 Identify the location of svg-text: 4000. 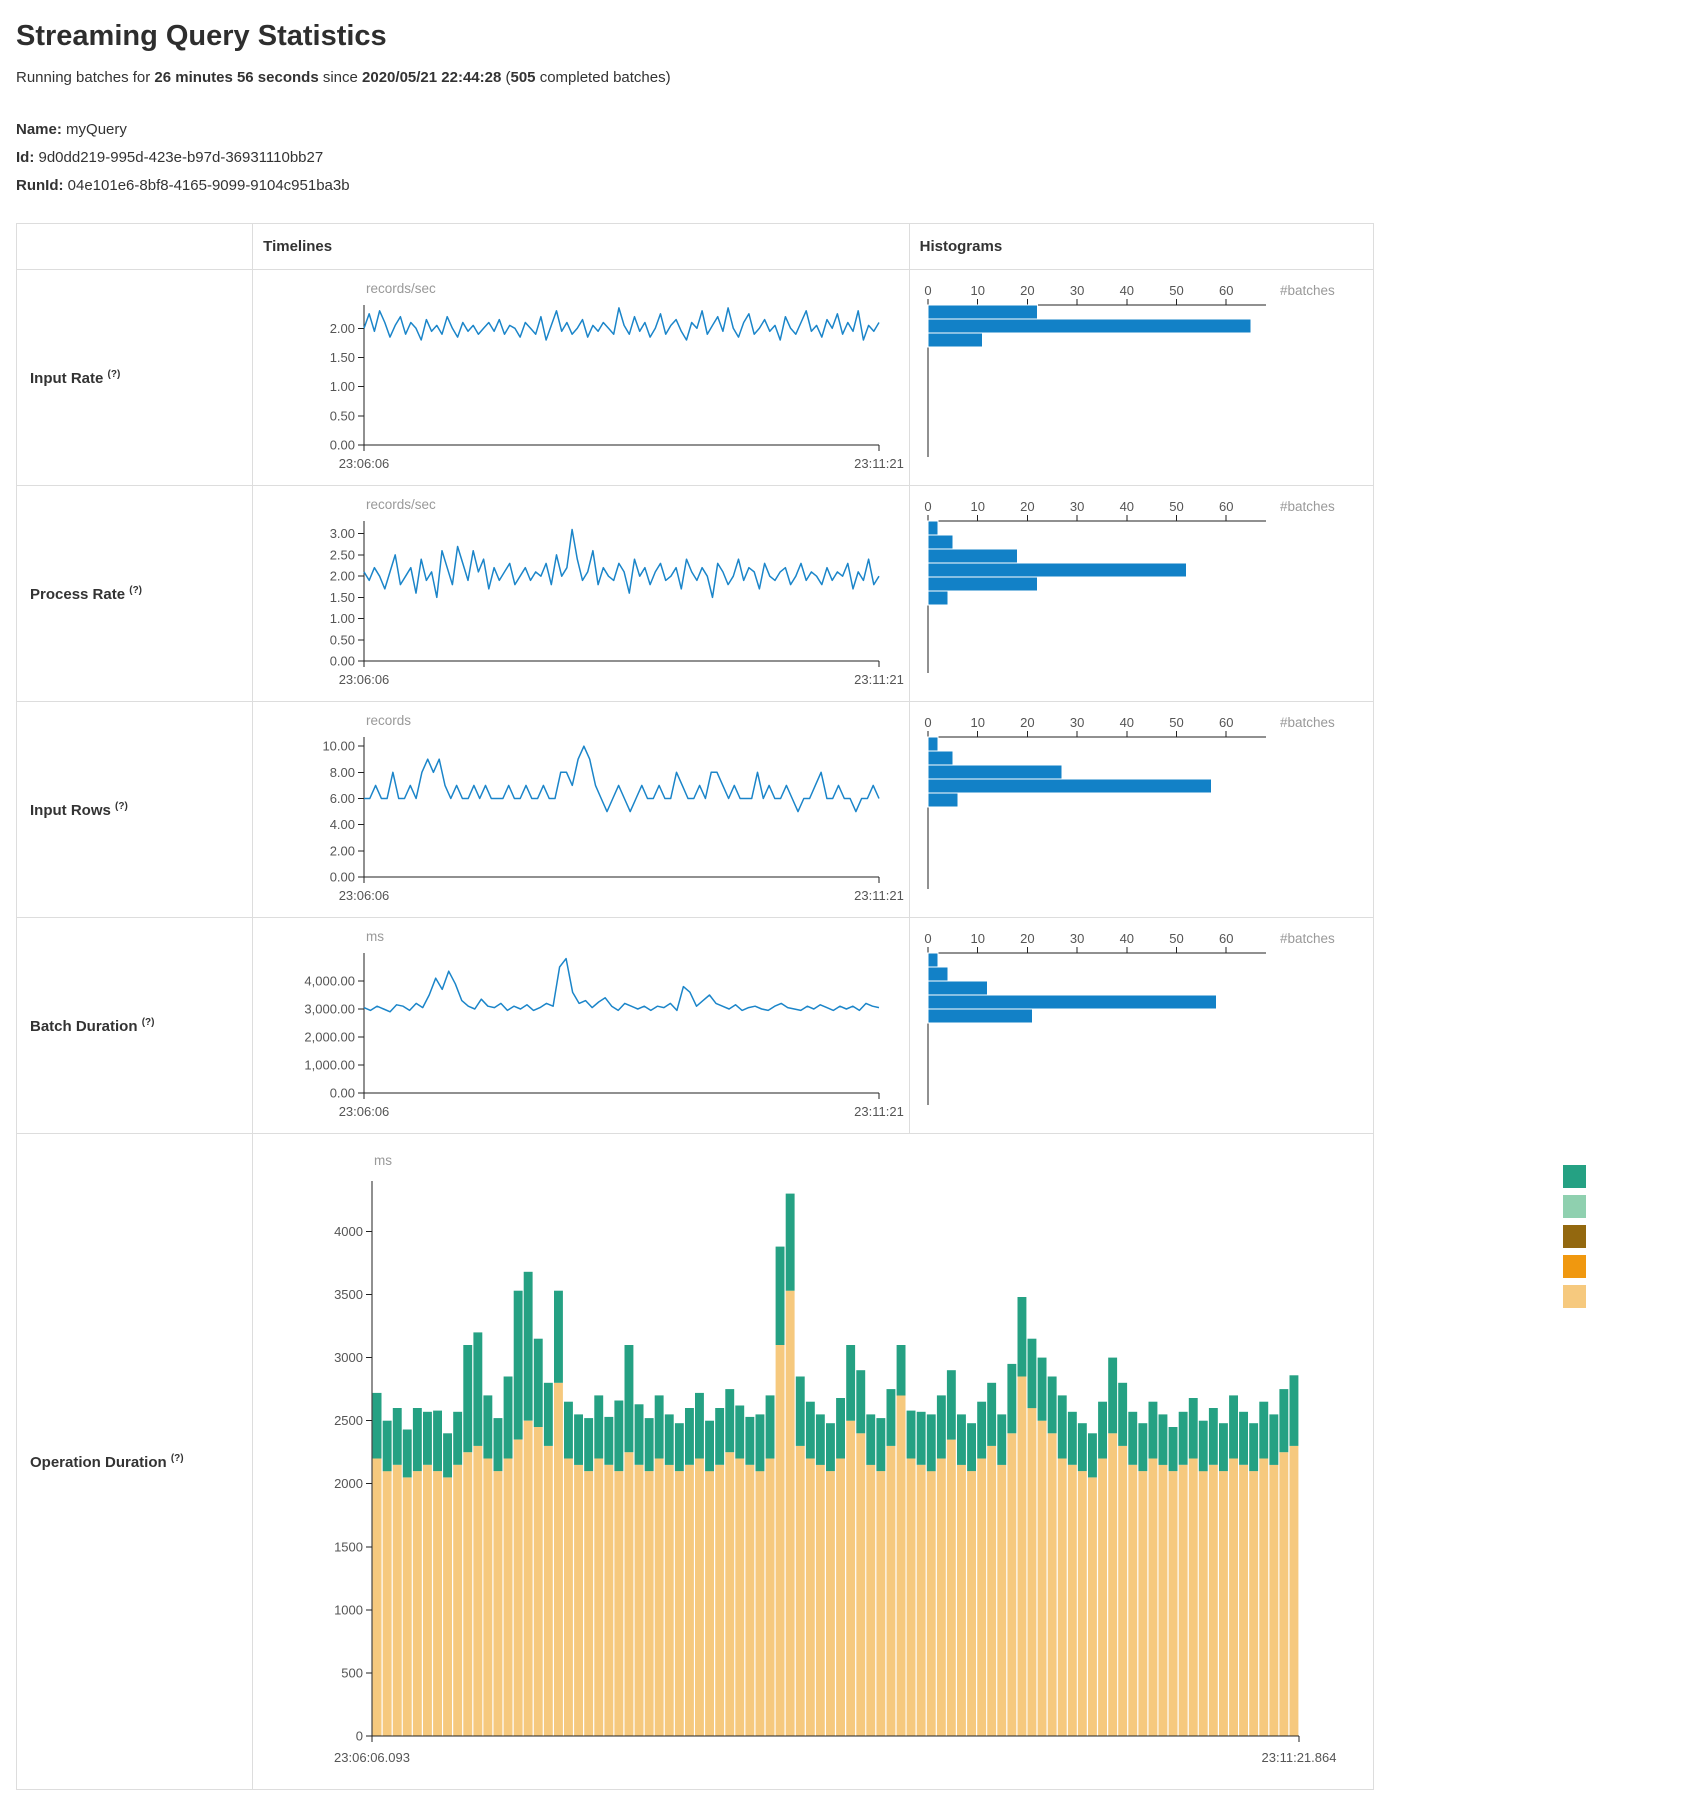
(348, 1231).